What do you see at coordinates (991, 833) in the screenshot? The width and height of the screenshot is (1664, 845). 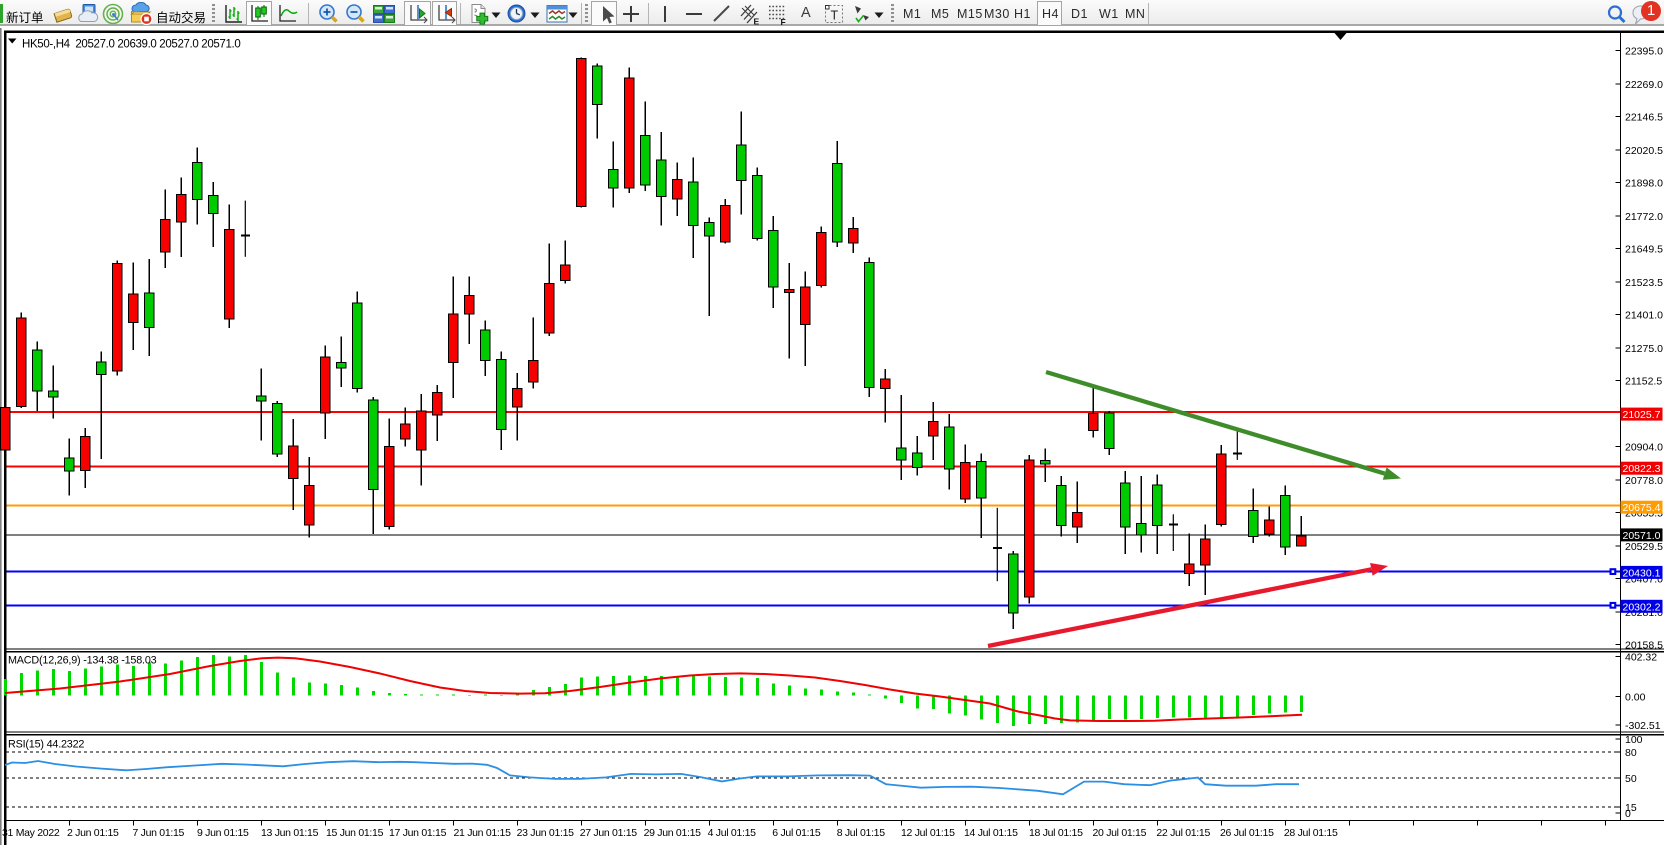 I see `svg-text: 14 Jul 01:15` at bounding box center [991, 833].